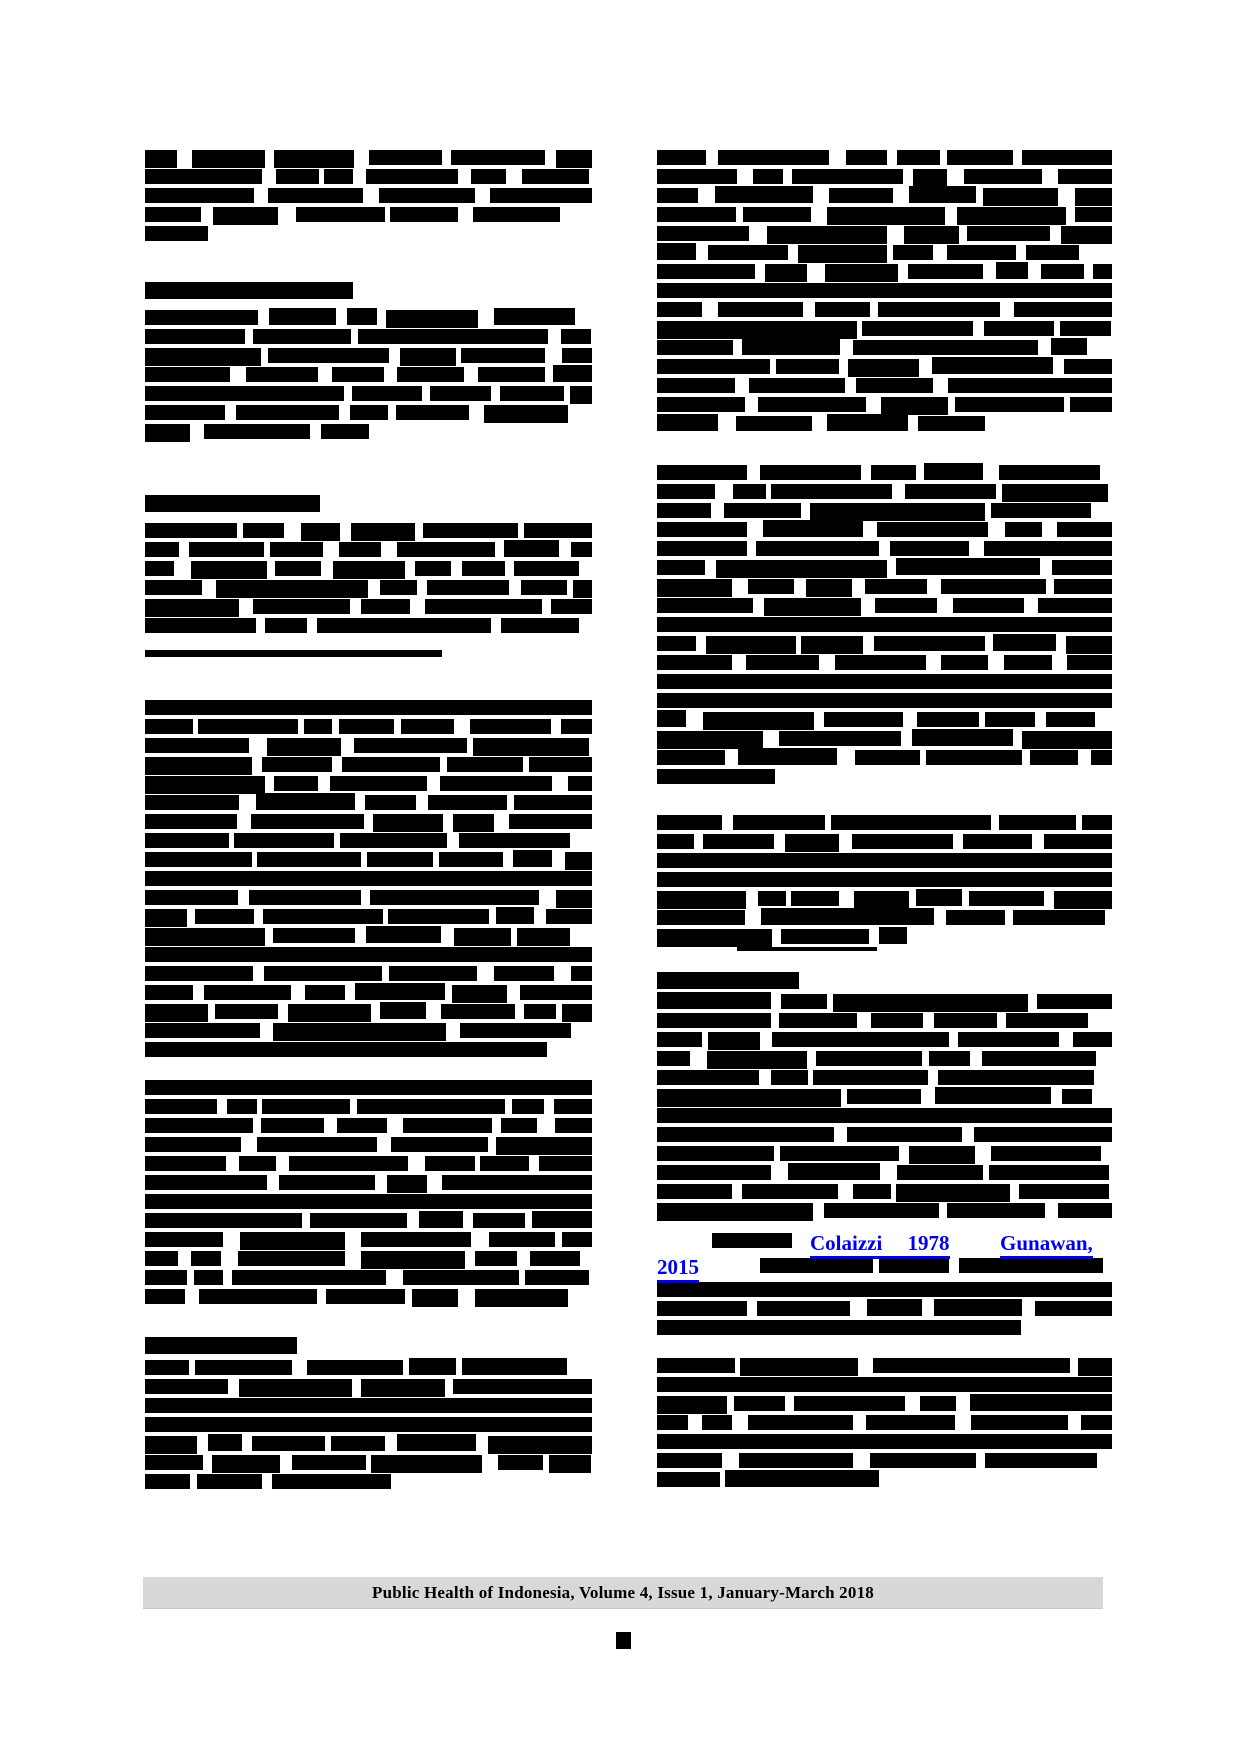  What do you see at coordinates (1046, 1245) in the screenshot?
I see `citation-link-gunawan: Gunawan,` at bounding box center [1046, 1245].